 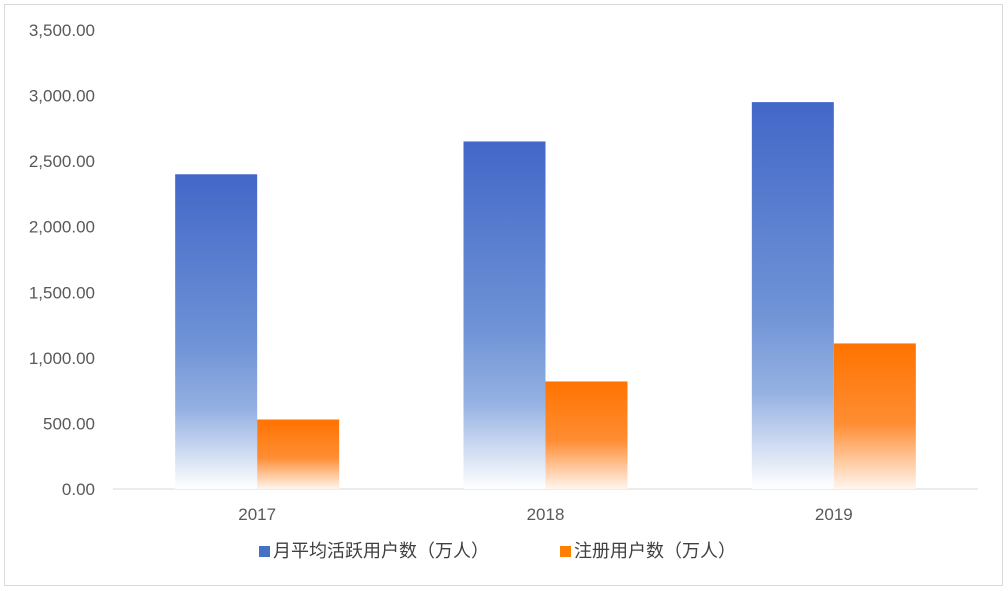 What do you see at coordinates (874, 416) in the screenshot?
I see `bar-registered-users-2019` at bounding box center [874, 416].